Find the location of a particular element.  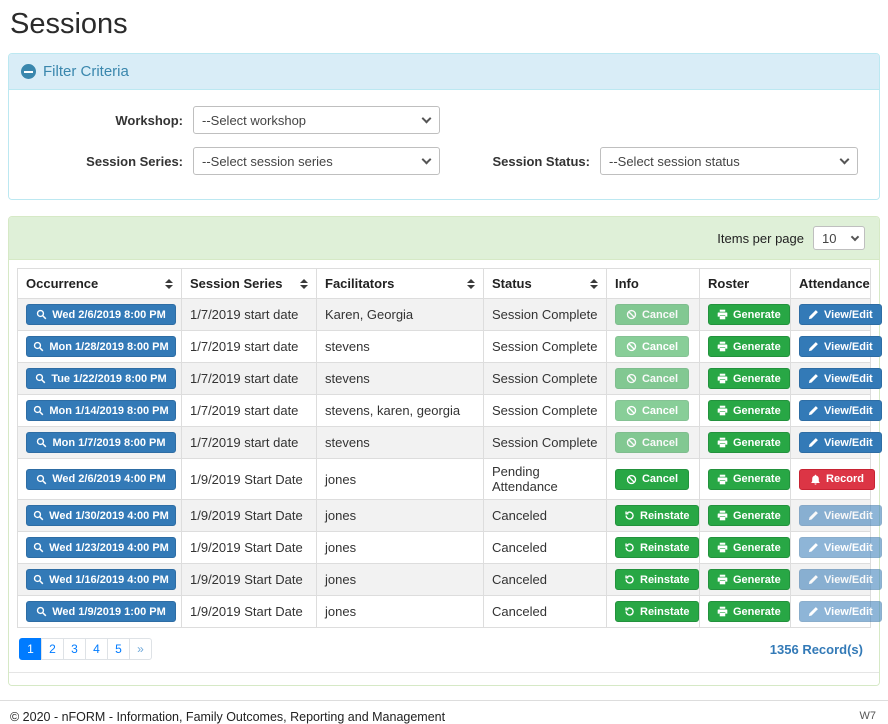

filter-criteria-header: Filter Criteria is located at coordinates (444, 72).